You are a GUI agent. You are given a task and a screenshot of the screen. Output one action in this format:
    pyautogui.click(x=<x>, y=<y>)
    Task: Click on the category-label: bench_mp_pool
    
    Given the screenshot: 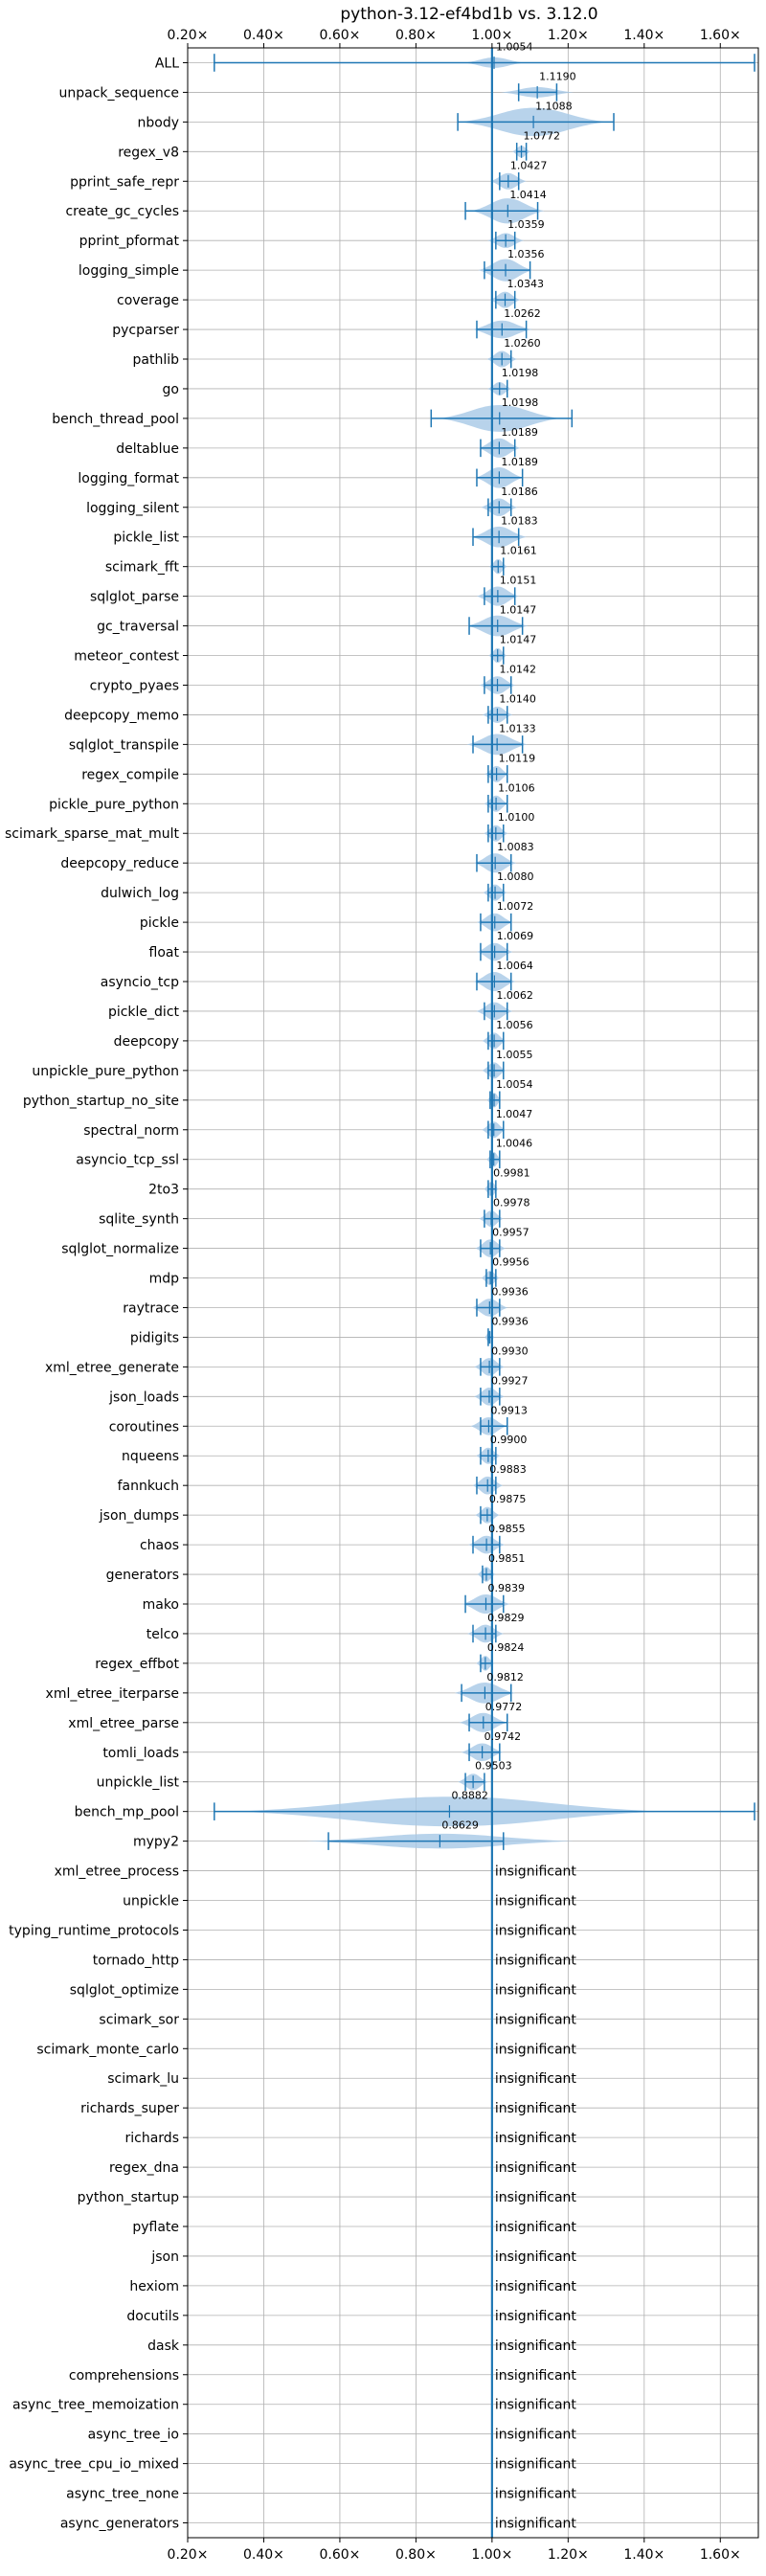 What is the action you would take?
    pyautogui.click(x=127, y=1812)
    